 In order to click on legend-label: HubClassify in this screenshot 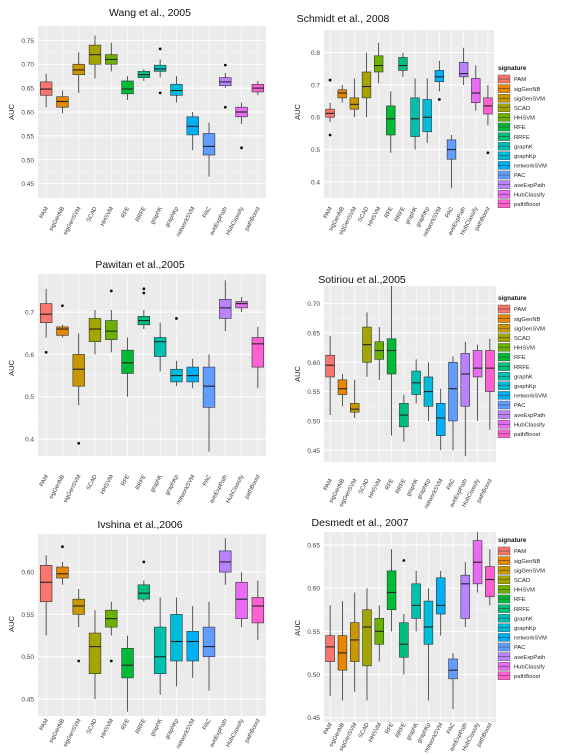, I will do `click(529, 195)`.